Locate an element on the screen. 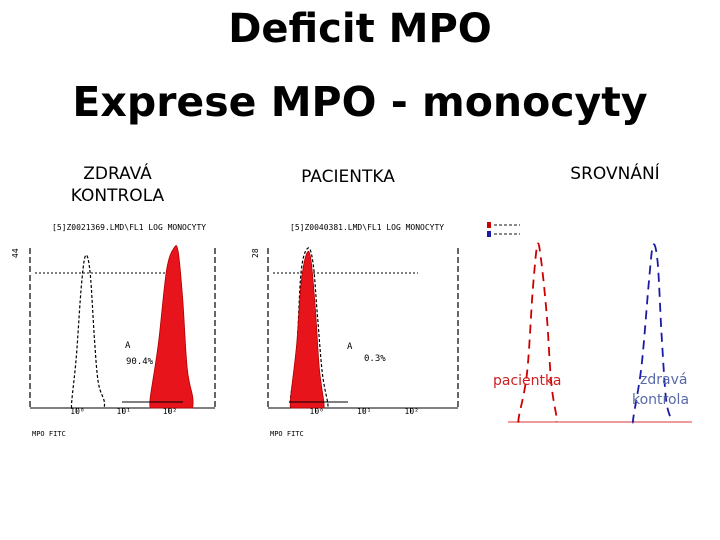  series-line-patient is located at coordinates (537, 332).